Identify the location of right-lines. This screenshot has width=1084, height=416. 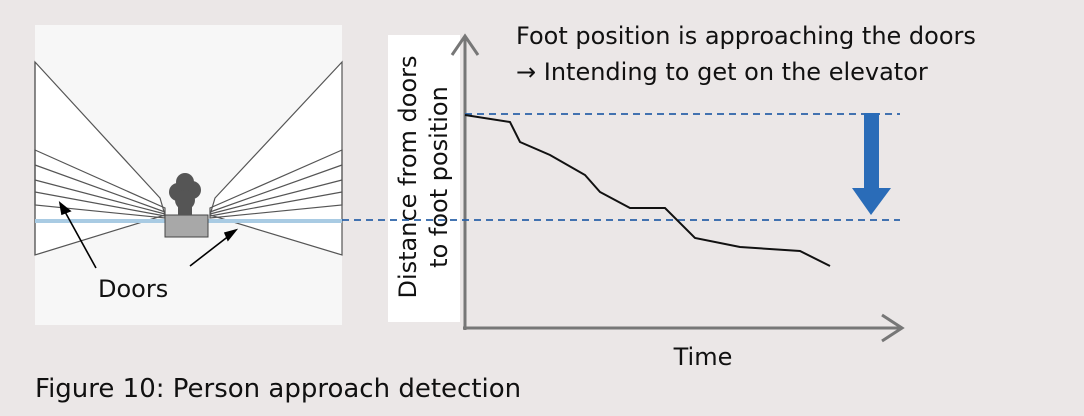
(276, 184).